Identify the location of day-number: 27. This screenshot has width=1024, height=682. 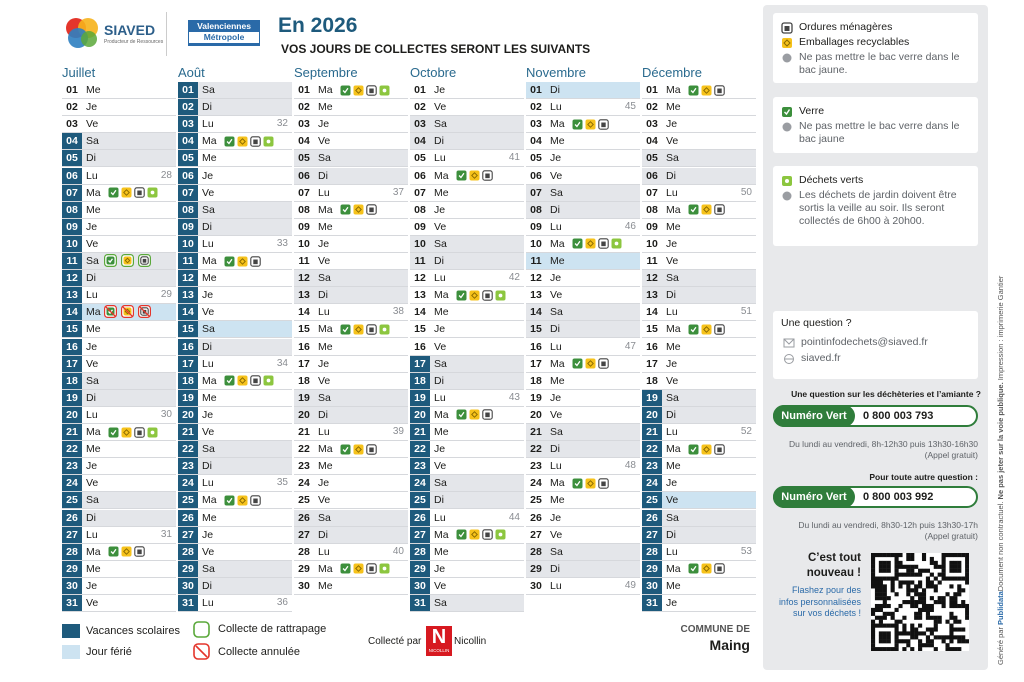
(72, 534).